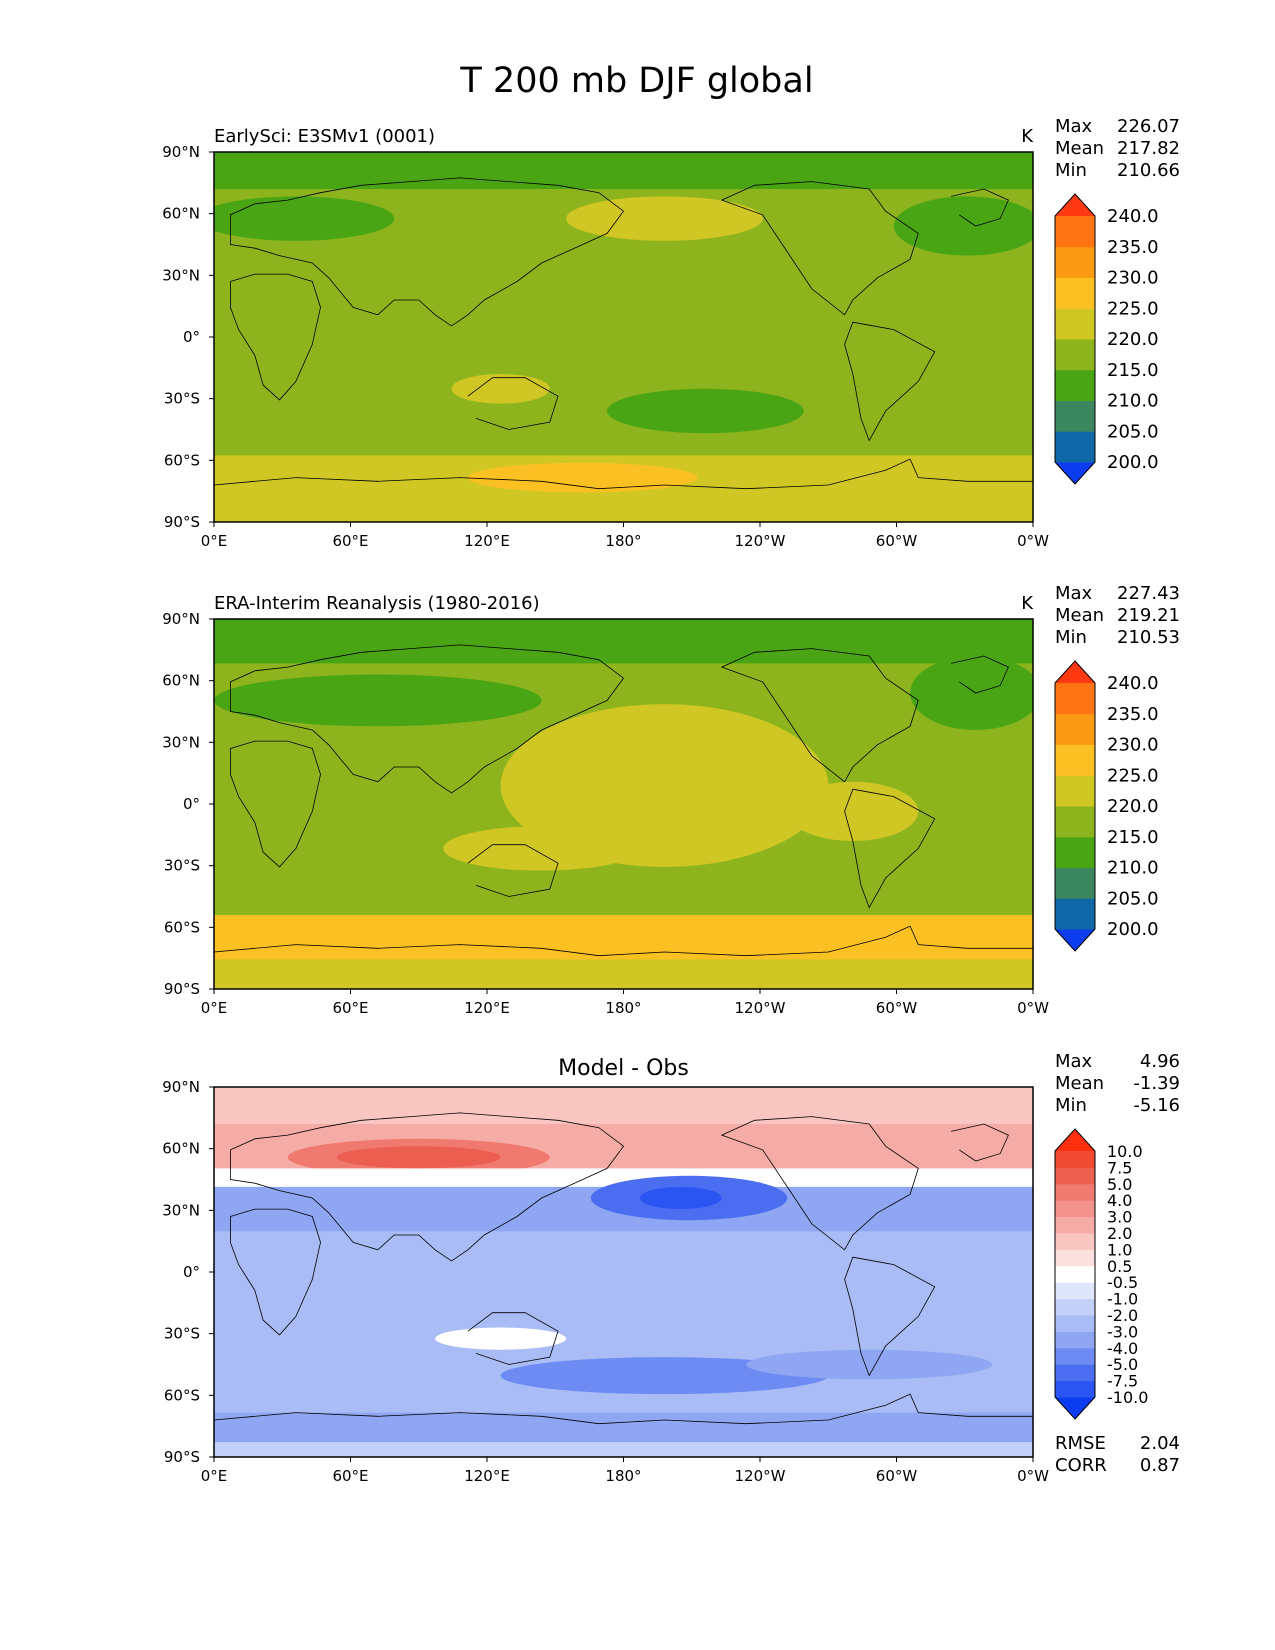 The width and height of the screenshot is (1275, 1650). Describe the element at coordinates (623, 1068) in the screenshot. I see `panel-title-center: Model - Obs` at that location.